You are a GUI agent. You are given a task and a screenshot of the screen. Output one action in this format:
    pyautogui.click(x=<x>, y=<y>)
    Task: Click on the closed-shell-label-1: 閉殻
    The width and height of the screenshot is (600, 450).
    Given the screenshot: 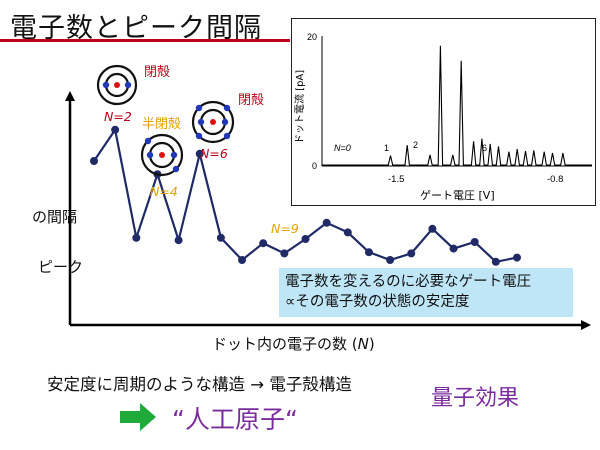 What is the action you would take?
    pyautogui.click(x=157, y=72)
    